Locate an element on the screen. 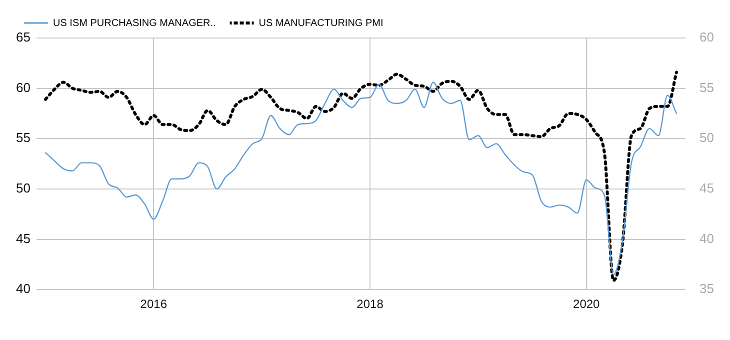 The width and height of the screenshot is (730, 340). legend-label: US MANUFACTURING PMI is located at coordinates (321, 23).